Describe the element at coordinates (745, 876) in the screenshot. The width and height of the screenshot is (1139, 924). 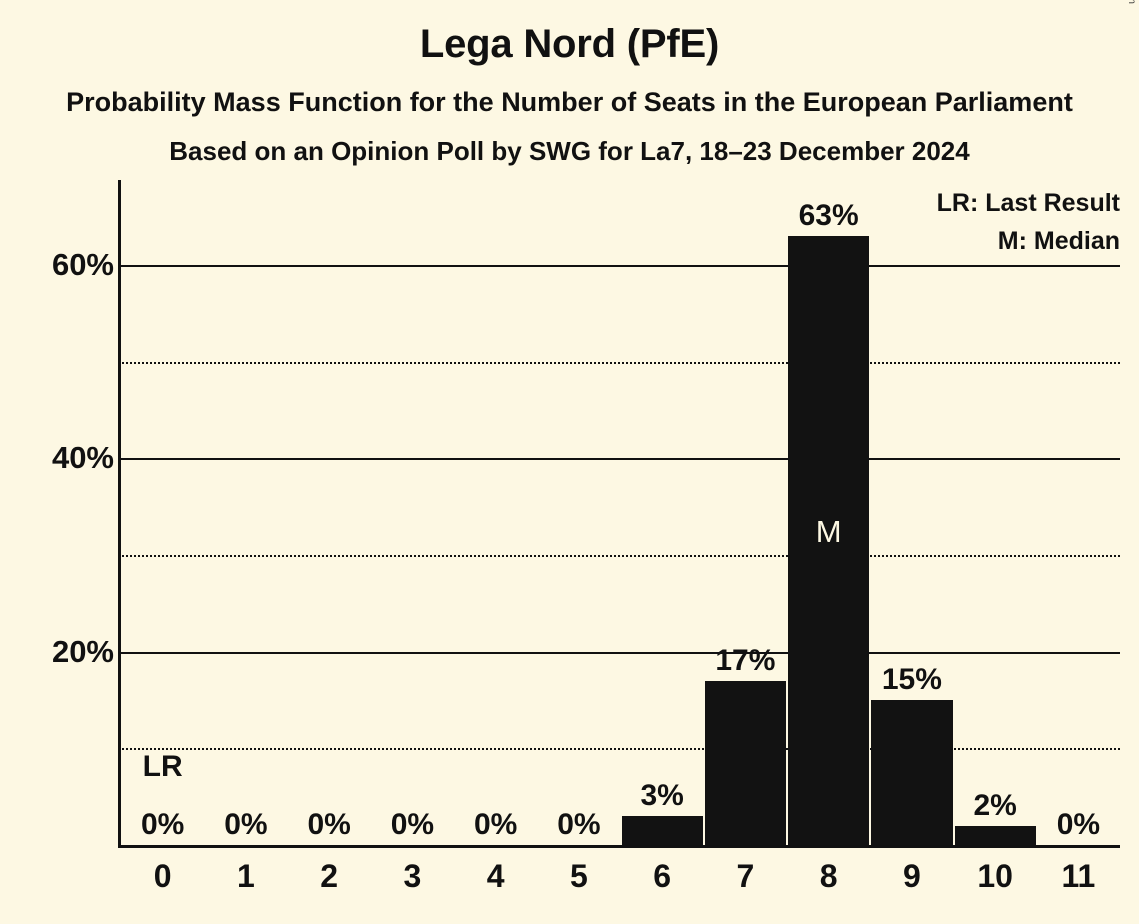
I see `x-tick-label-7: 7` at that location.